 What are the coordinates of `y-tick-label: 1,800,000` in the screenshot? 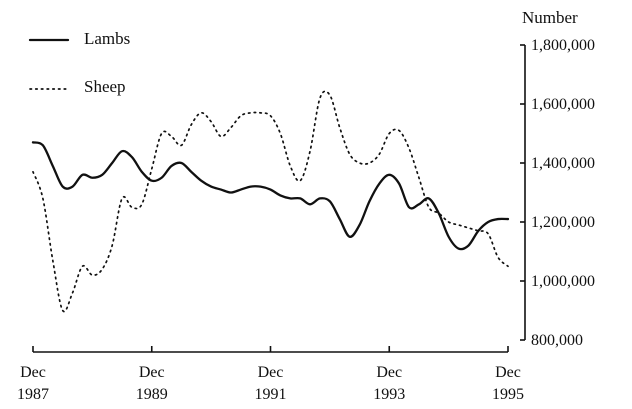 It's located at (563, 45).